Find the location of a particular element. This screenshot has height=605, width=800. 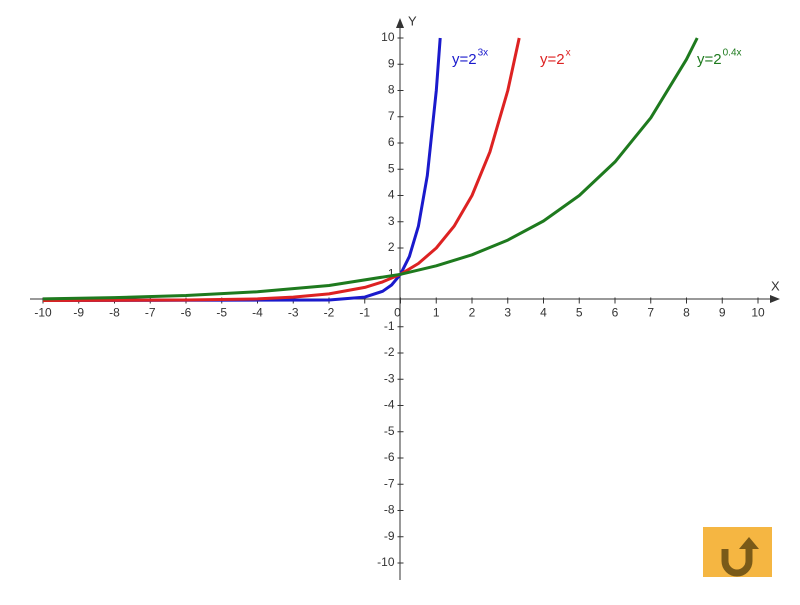

y-tick-label: -2 is located at coordinates (389, 352).